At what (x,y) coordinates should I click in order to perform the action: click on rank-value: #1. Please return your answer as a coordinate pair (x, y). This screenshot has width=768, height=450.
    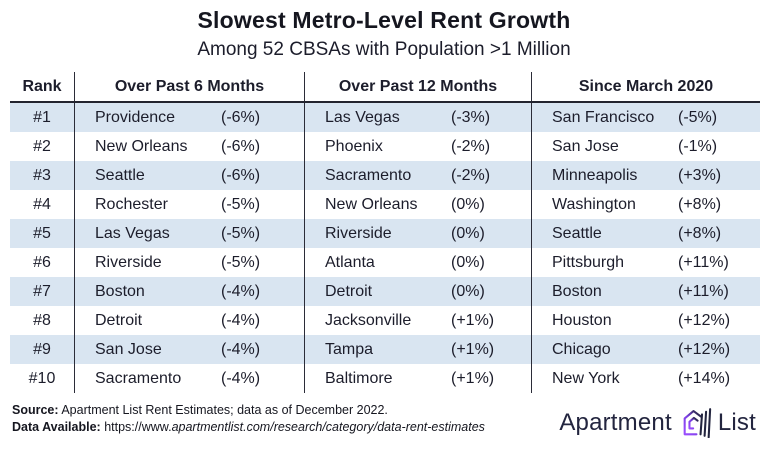
    Looking at the image, I should click on (42, 117).